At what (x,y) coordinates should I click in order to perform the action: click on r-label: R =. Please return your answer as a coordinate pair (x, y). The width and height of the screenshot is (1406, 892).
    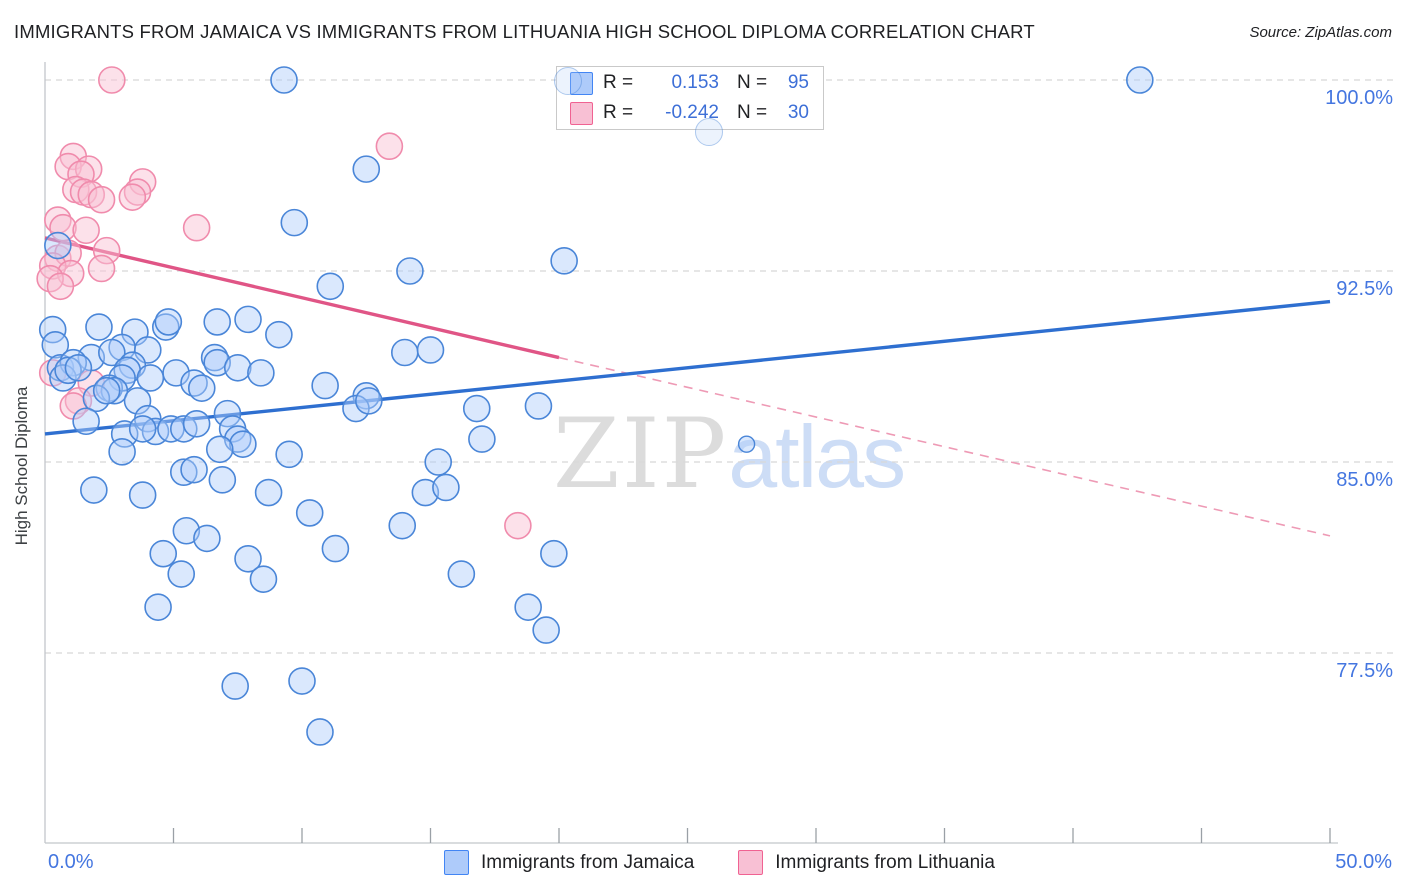
    Looking at the image, I should click on (618, 82).